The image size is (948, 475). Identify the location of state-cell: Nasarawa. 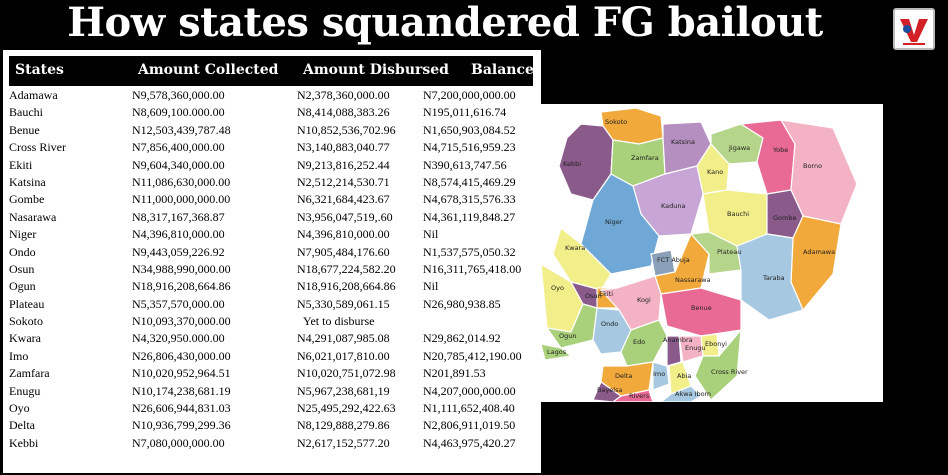
(33, 216).